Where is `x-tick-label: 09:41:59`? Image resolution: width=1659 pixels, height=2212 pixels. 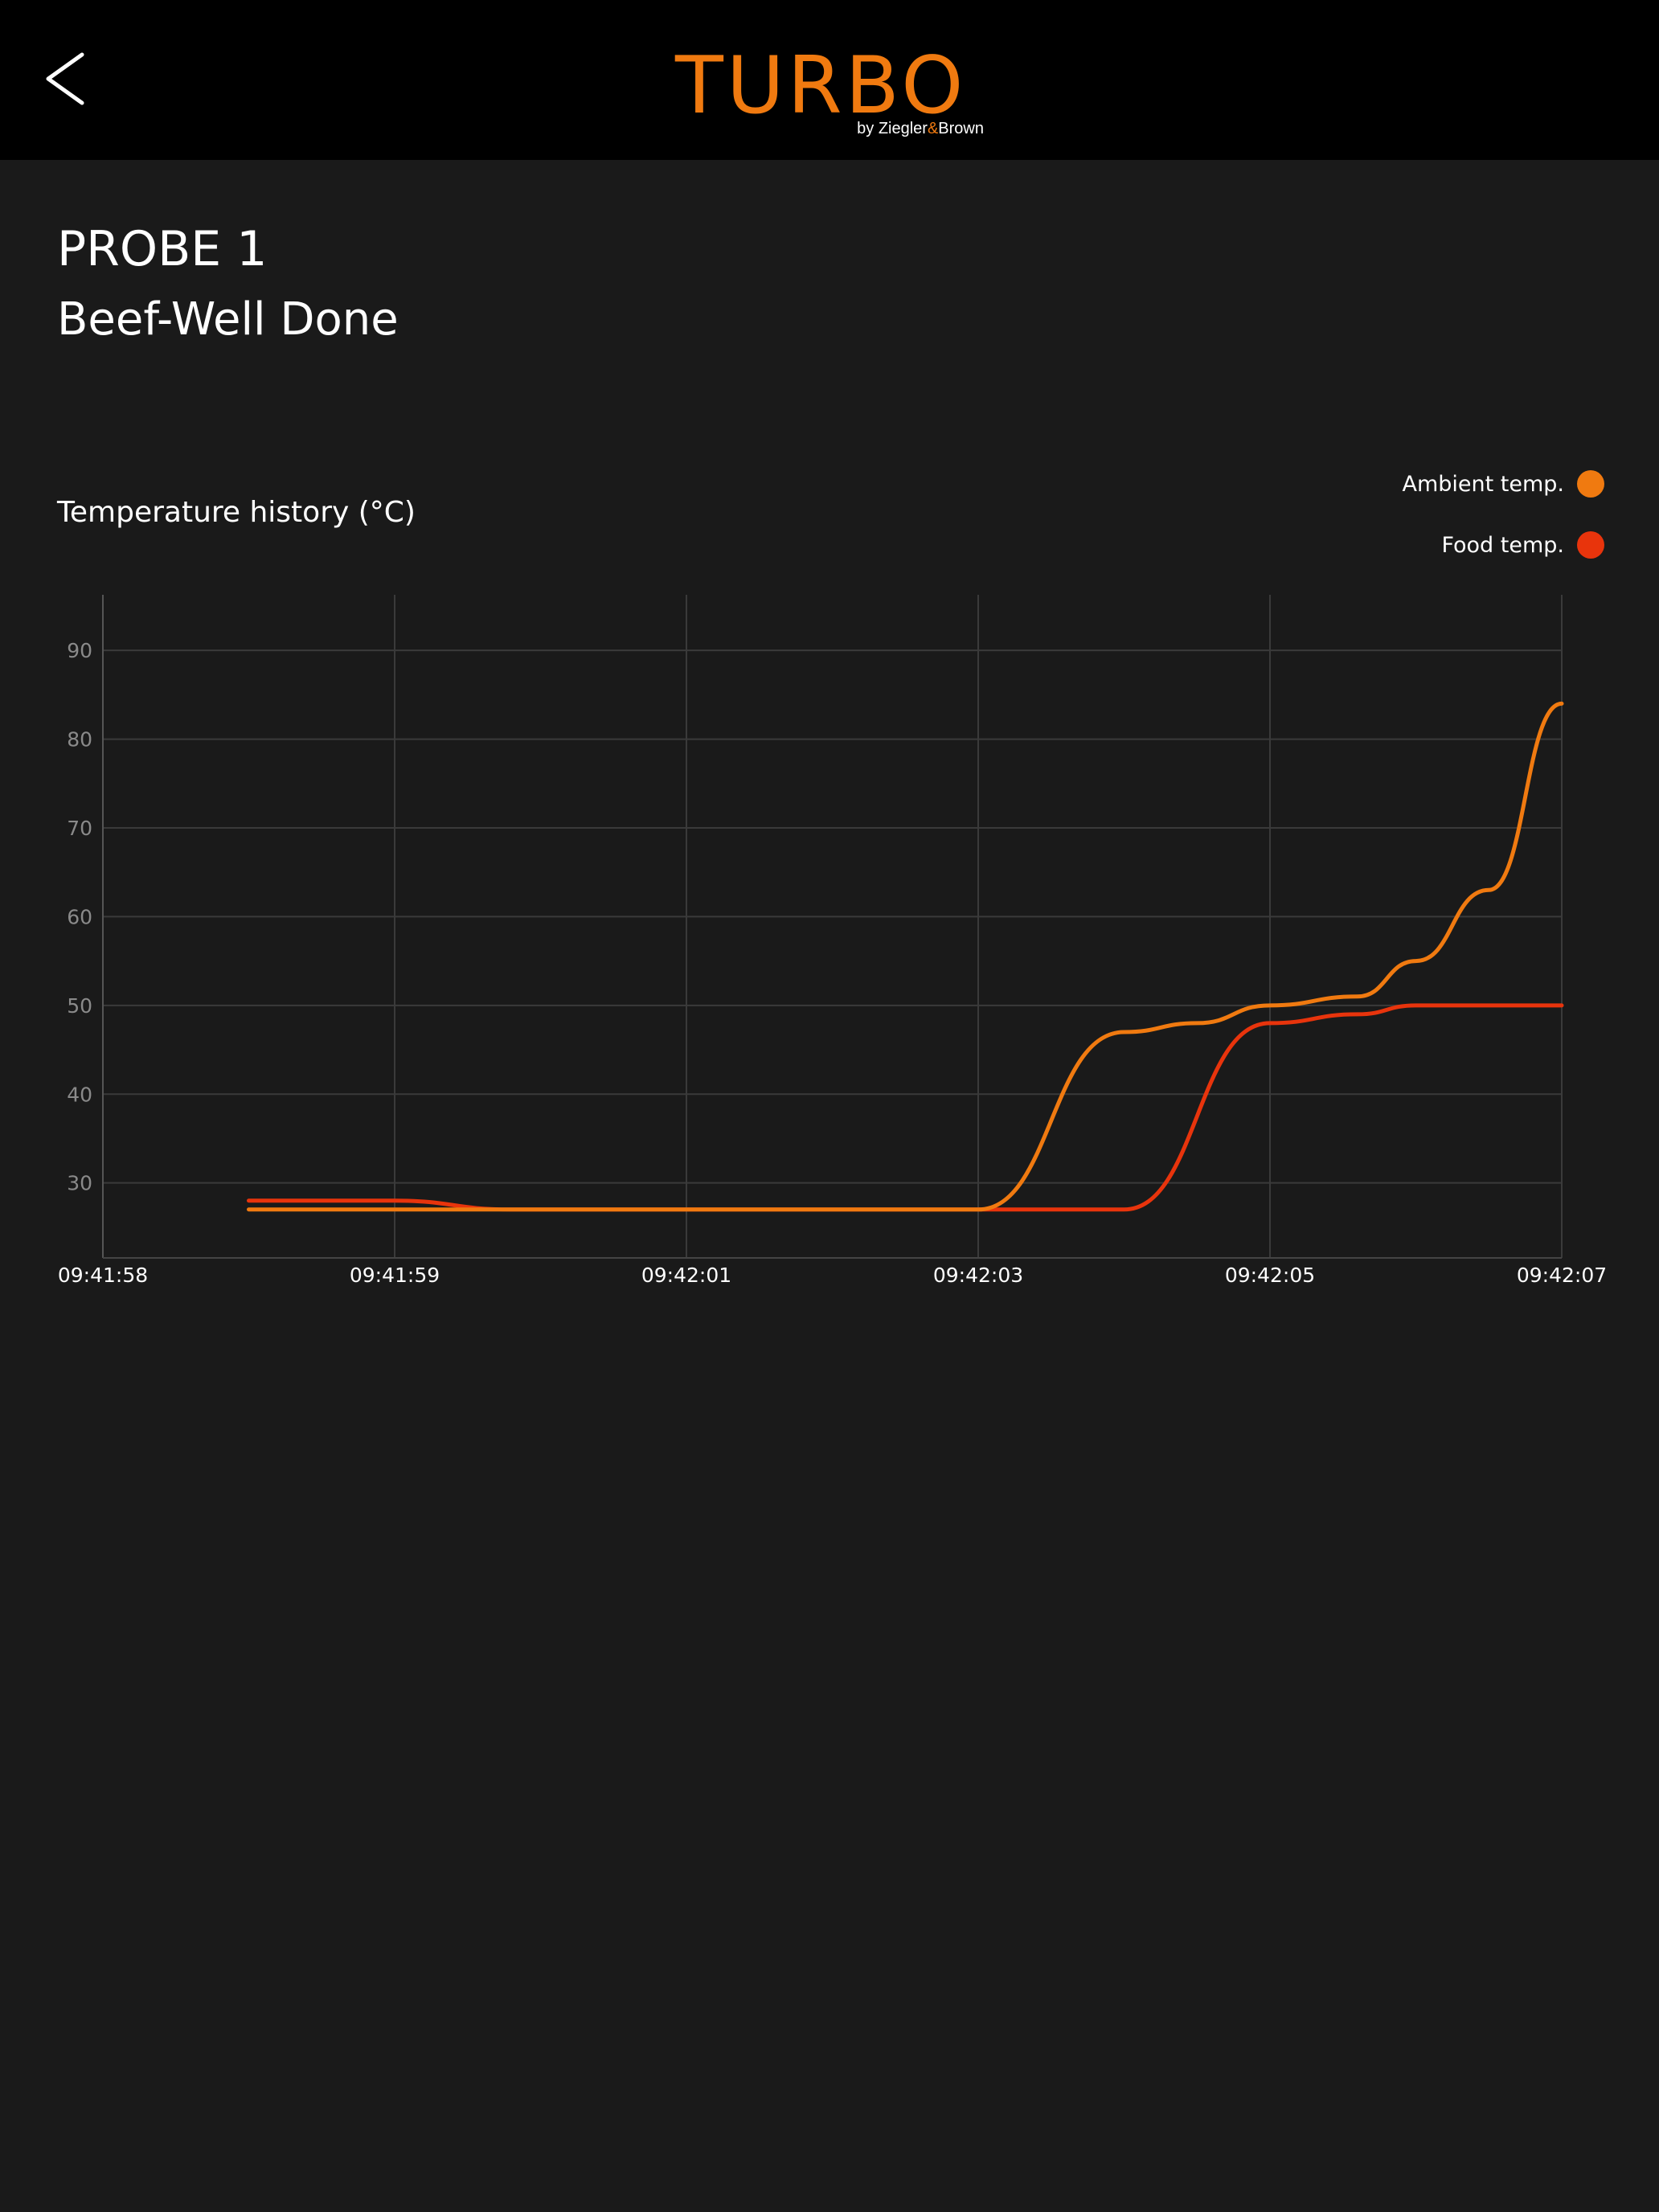
x-tick-label: 09:41:59 is located at coordinates (395, 1275).